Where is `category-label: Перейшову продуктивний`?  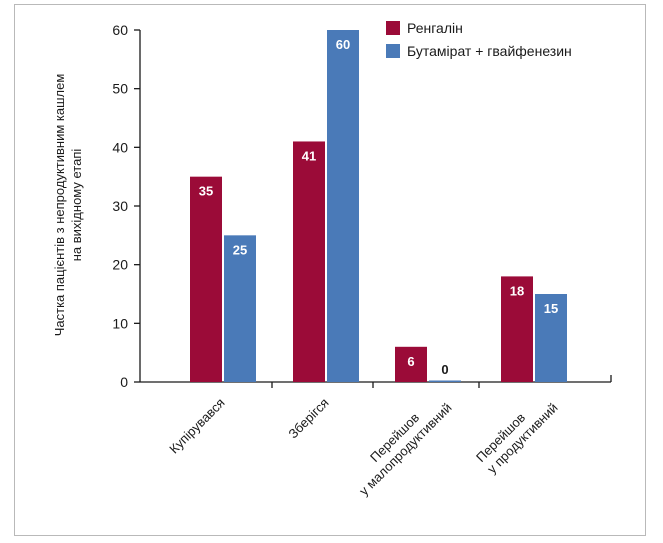 category-label: Перейшову продуктивний is located at coordinates (517, 433).